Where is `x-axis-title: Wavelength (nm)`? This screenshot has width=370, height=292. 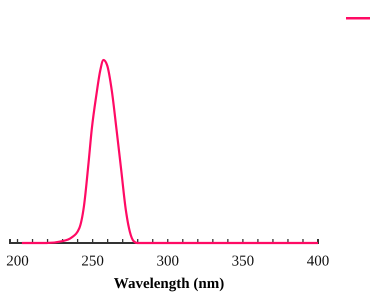
x-axis-title: Wavelength (nm) is located at coordinates (169, 284).